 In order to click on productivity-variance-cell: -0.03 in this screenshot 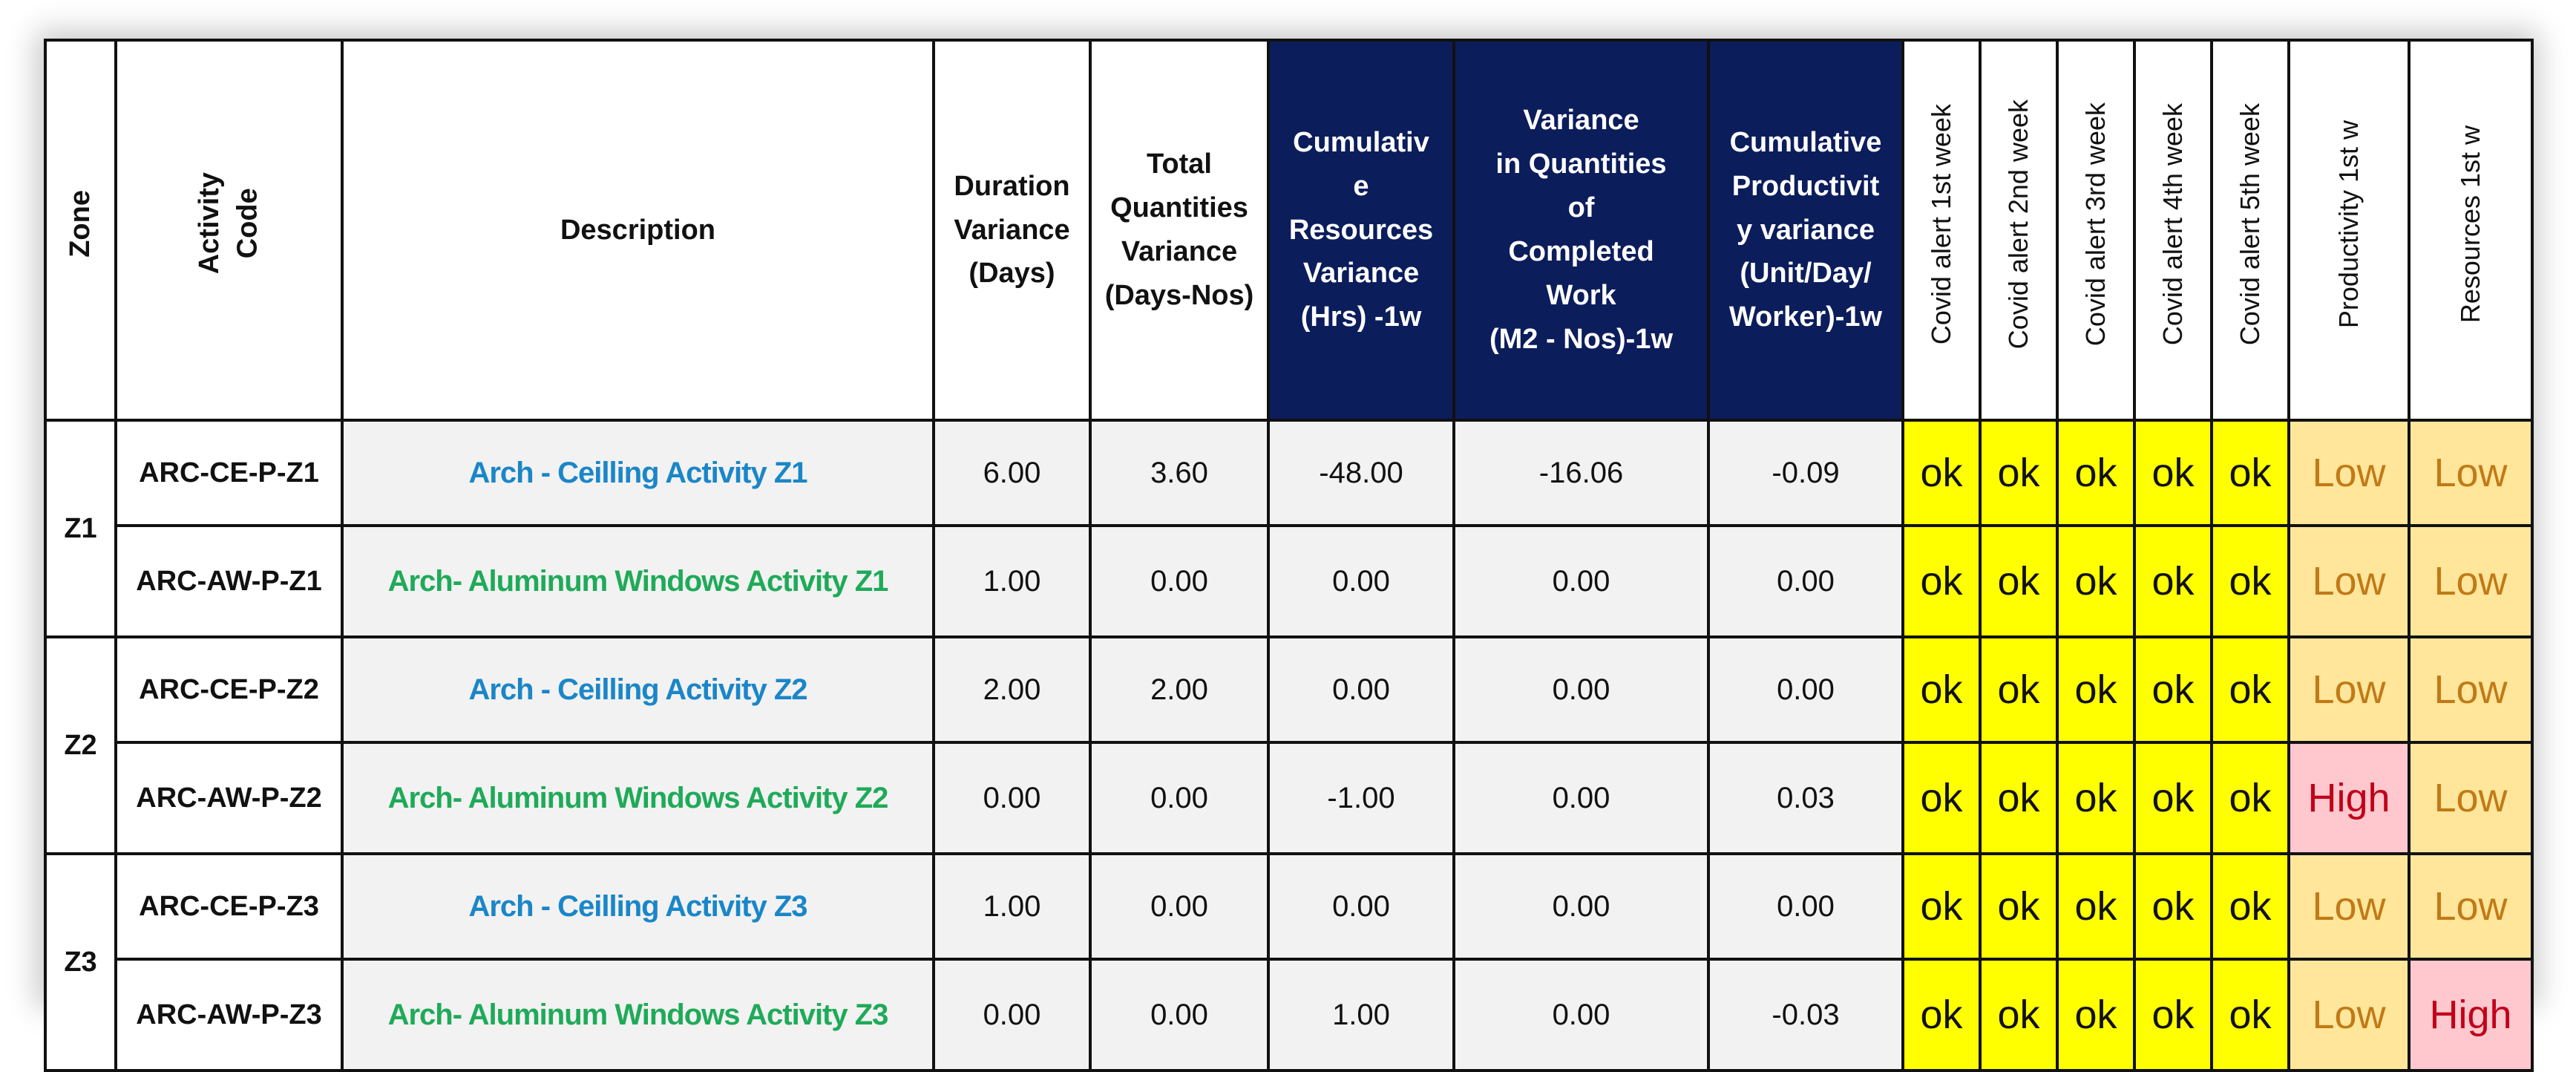, I will do `click(1805, 1015)`.